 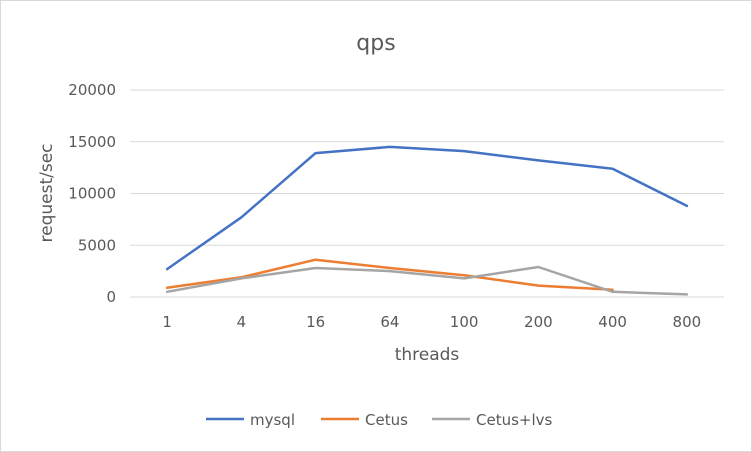 What do you see at coordinates (92, 142) in the screenshot?
I see `y-tick-label: 15000` at bounding box center [92, 142].